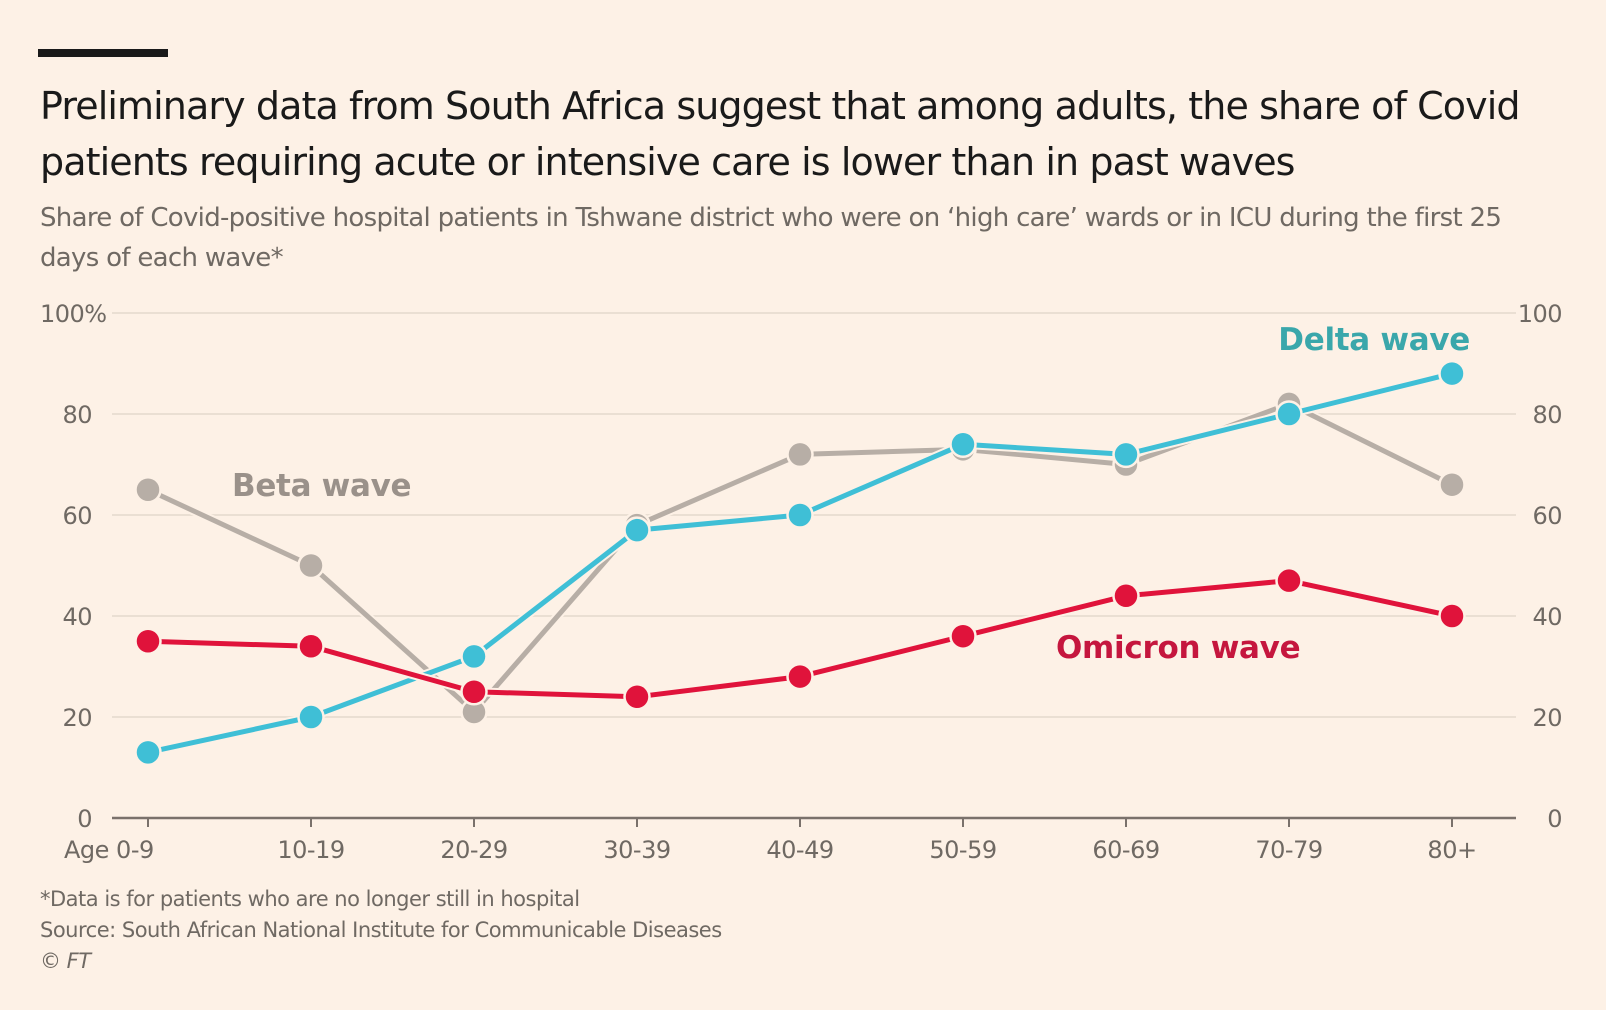 The width and height of the screenshot is (1606, 1010). I want to click on x-tick-label: Age 0-9, so click(109, 850).